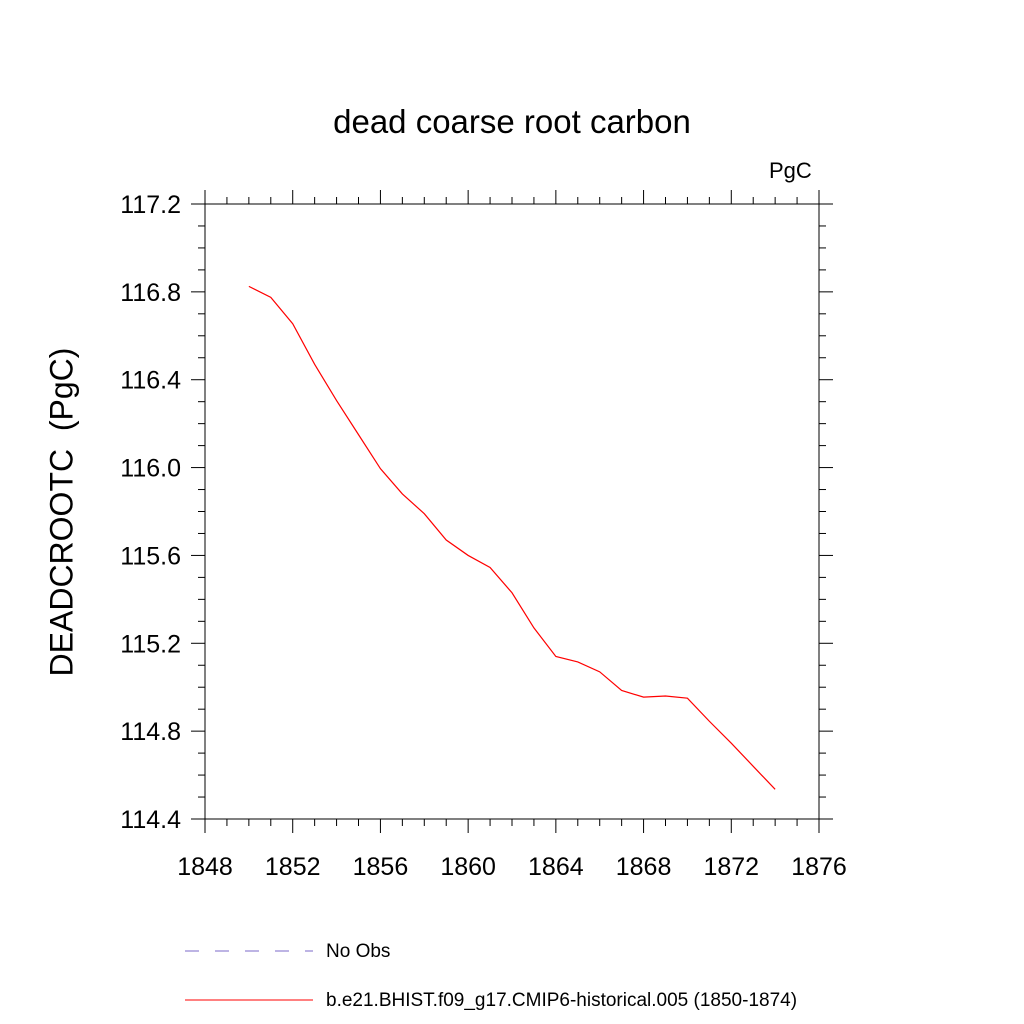 The height and width of the screenshot is (1024, 1024). What do you see at coordinates (150, 381) in the screenshot?
I see `y-tick-label: 116.4` at bounding box center [150, 381].